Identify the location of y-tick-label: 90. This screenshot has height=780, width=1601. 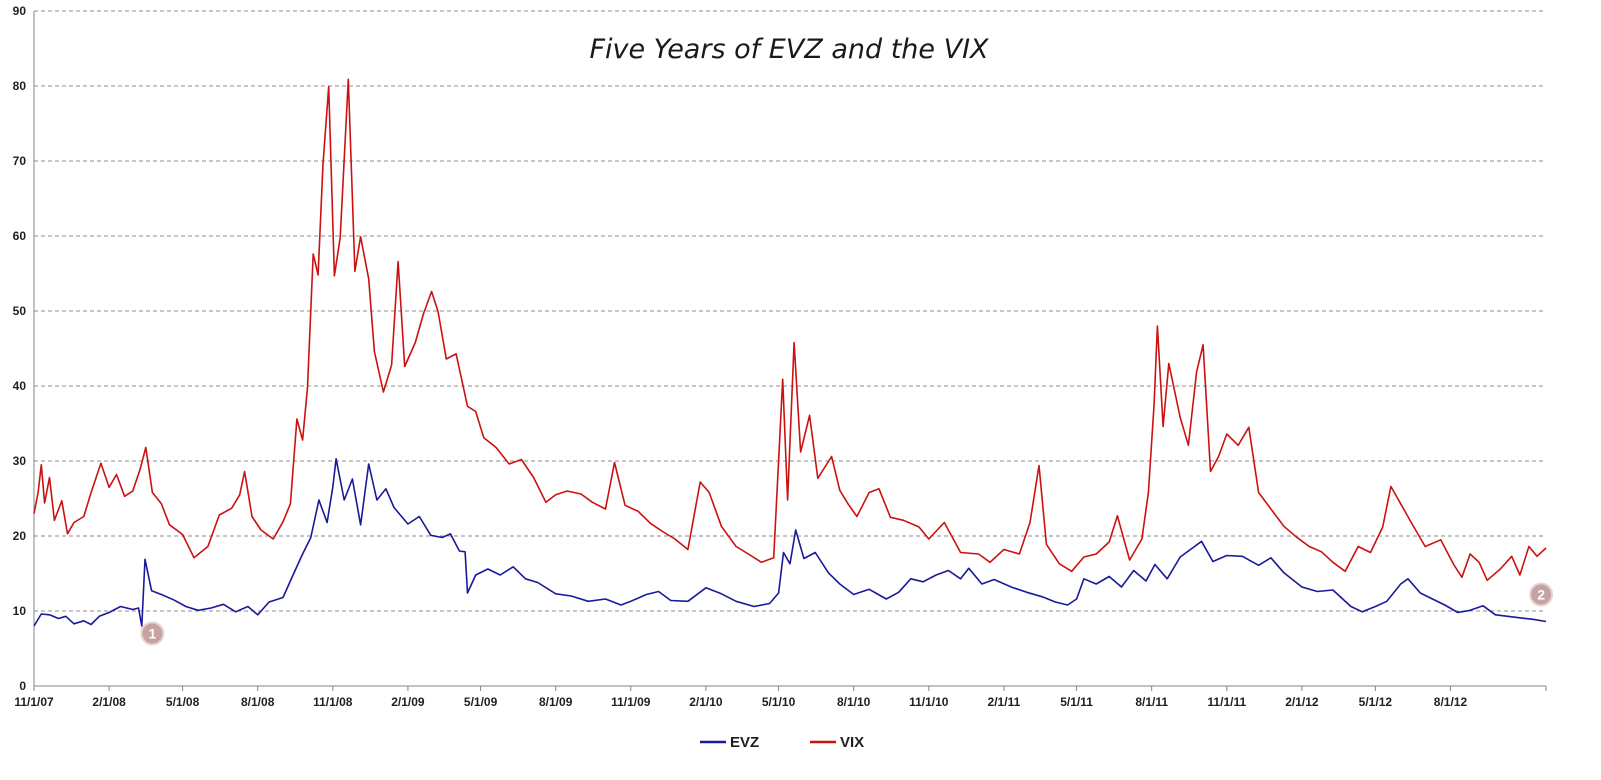
(20, 11).